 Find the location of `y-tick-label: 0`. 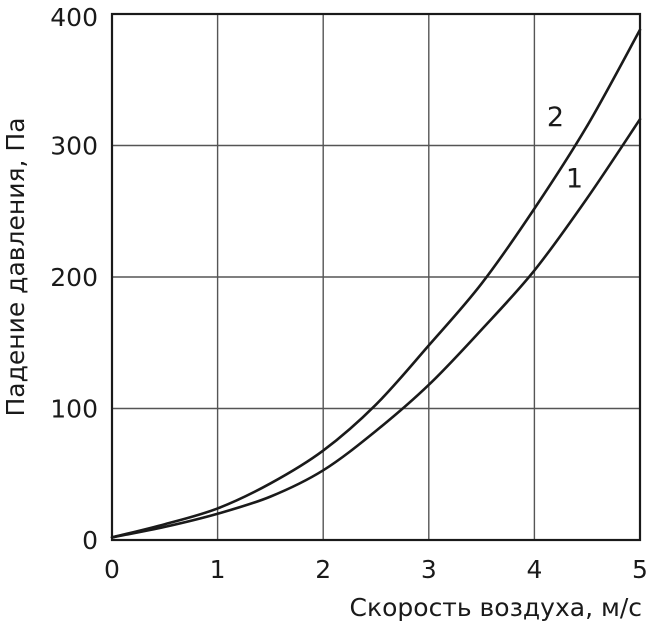

y-tick-label: 0 is located at coordinates (90, 540).